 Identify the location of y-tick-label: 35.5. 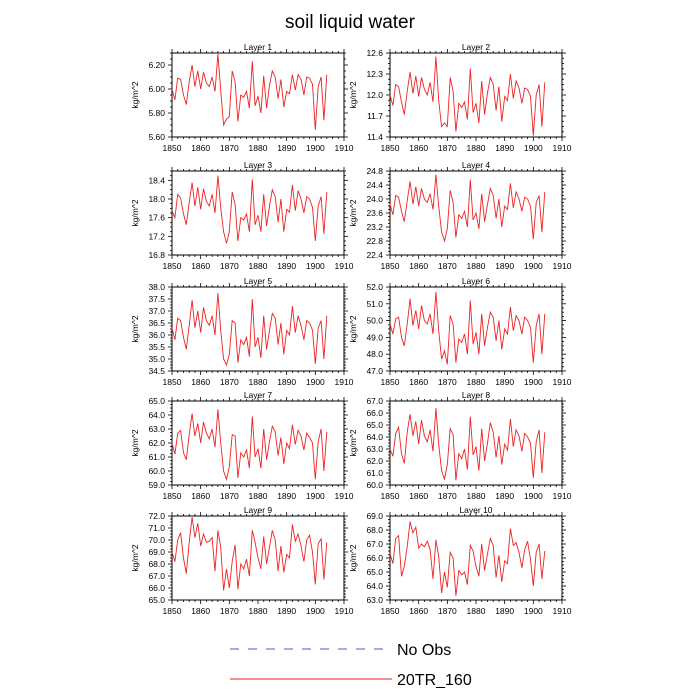
(156, 347).